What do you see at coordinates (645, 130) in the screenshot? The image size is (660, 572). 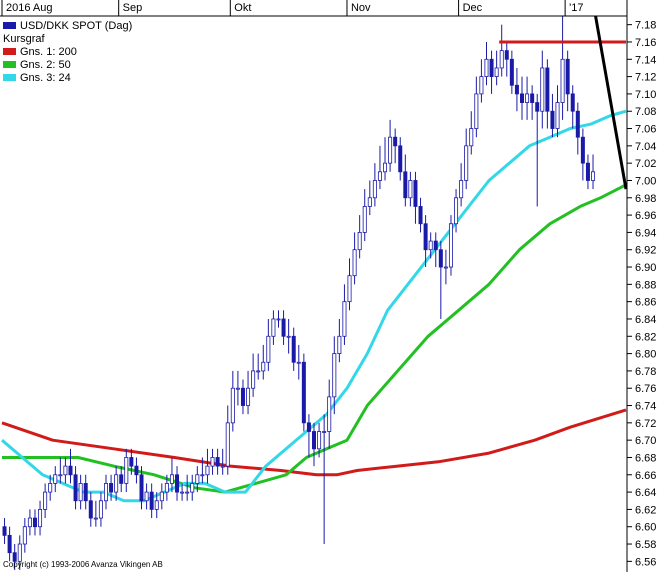 I see `y-tick-label: 7.06` at bounding box center [645, 130].